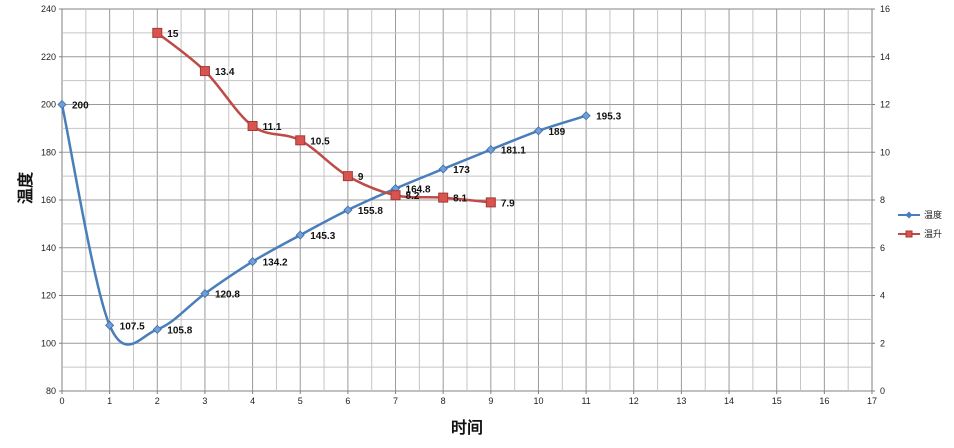 The width and height of the screenshot is (954, 448). I want to click on y2-tick-label: 8, so click(882, 200).